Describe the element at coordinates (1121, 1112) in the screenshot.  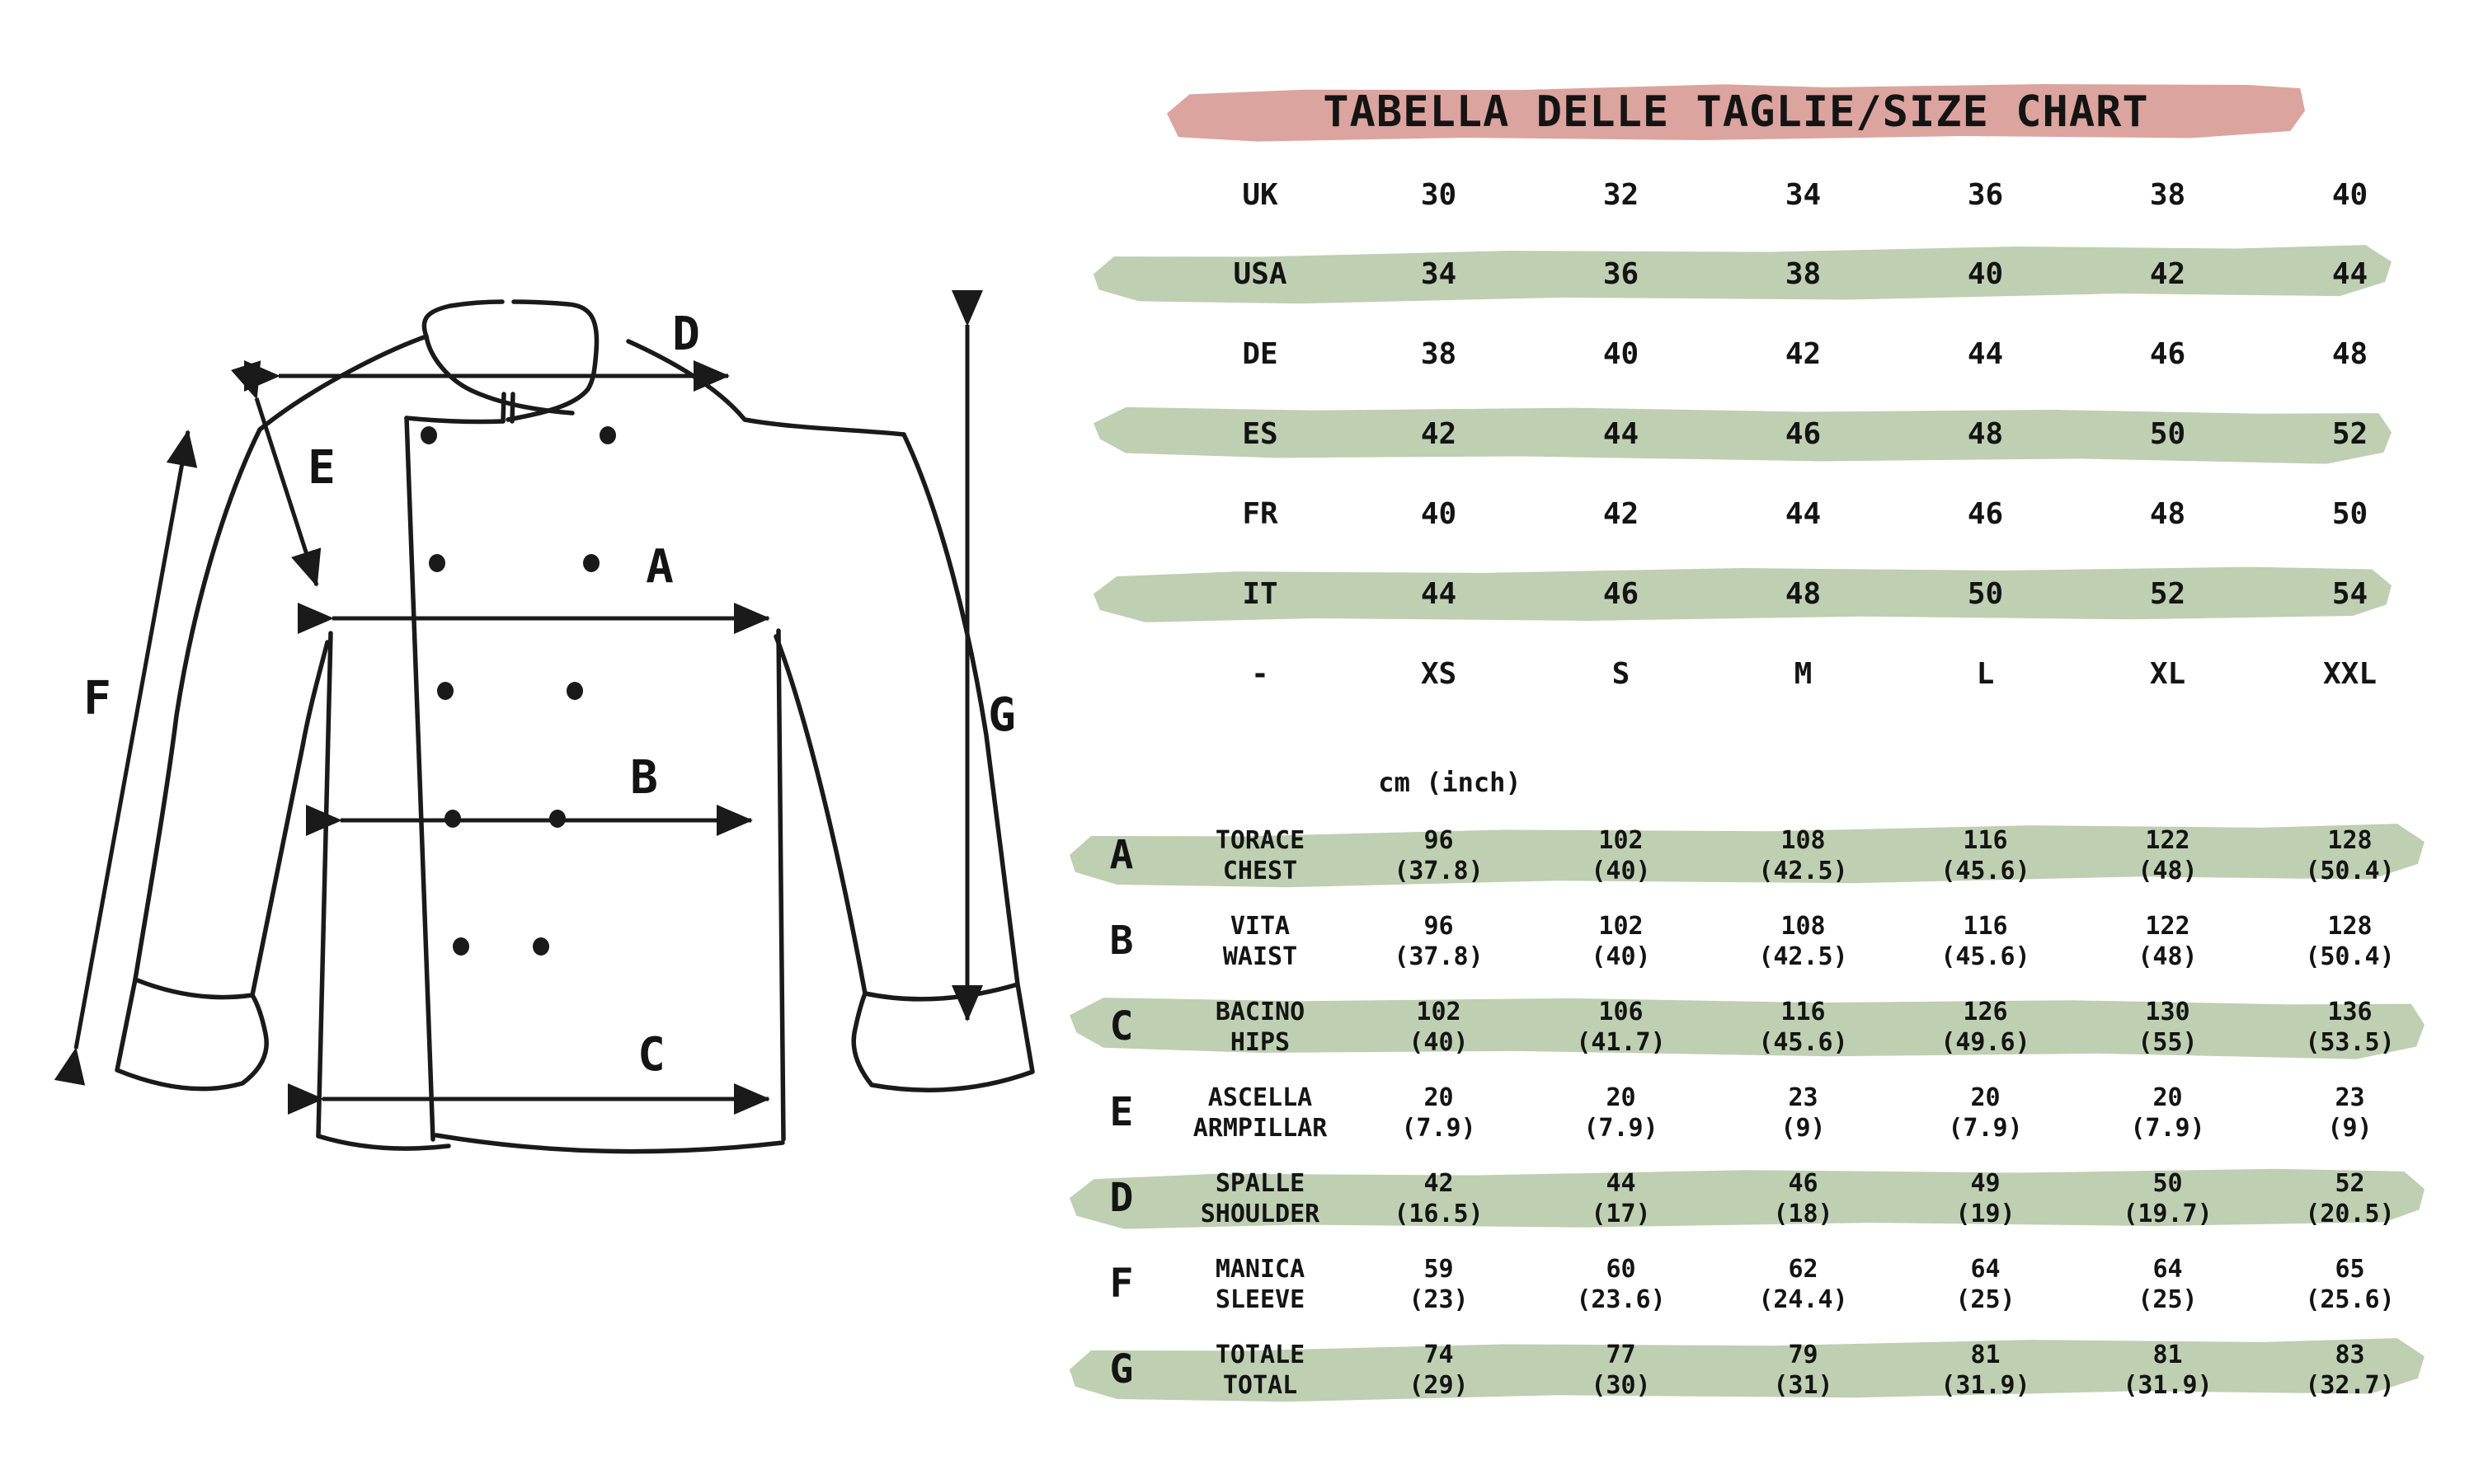
I see `measurement-letter: E` at that location.